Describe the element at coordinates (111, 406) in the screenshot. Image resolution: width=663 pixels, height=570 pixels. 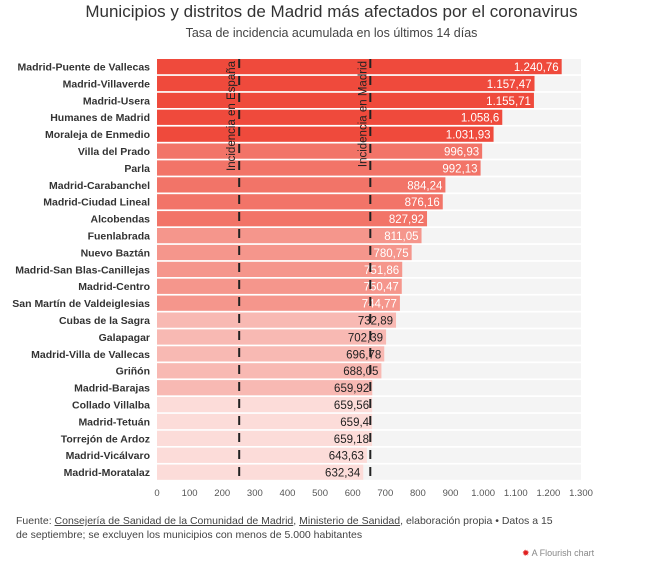
I see `category-label: Collado Villalba` at that location.